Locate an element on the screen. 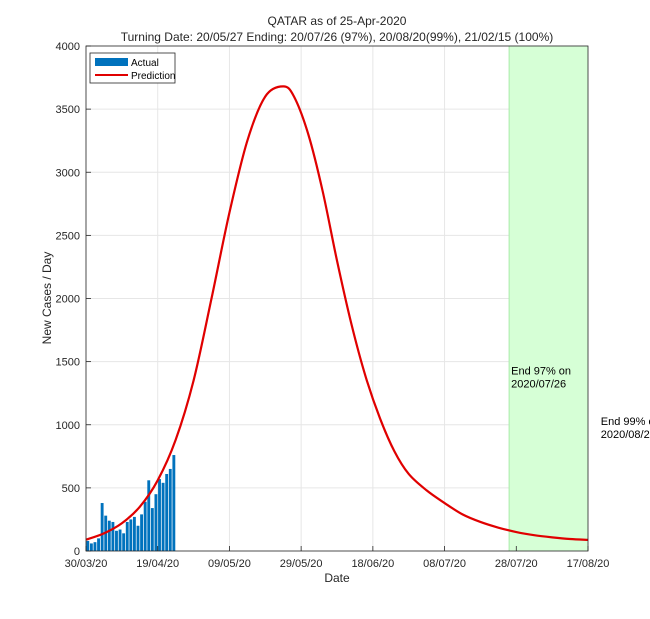 This screenshot has height=619, width=650. x-tick-label: 28/07/20 is located at coordinates (516, 564).